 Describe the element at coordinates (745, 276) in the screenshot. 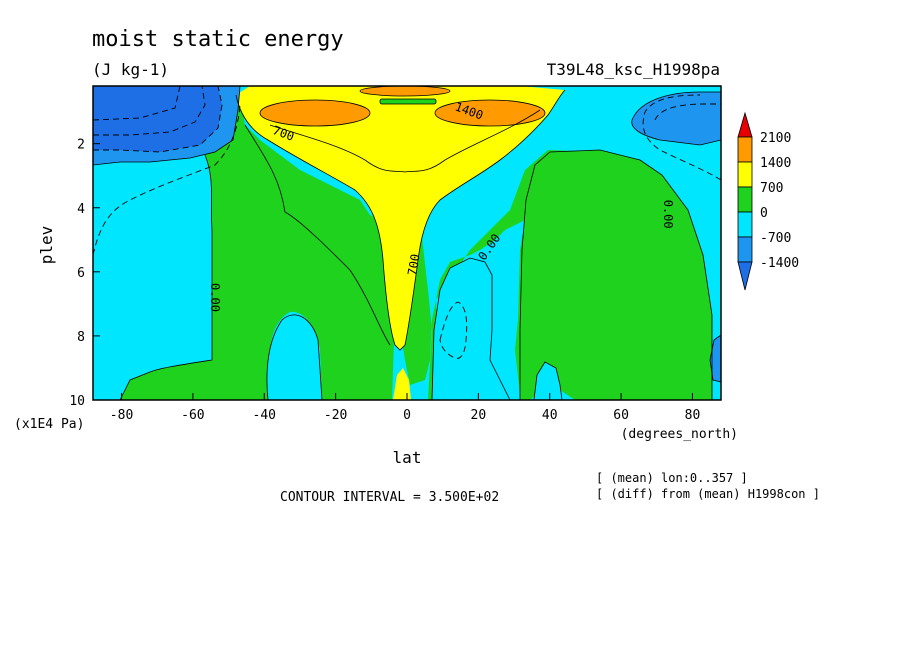

I see `colorbar-min-arrow` at that location.